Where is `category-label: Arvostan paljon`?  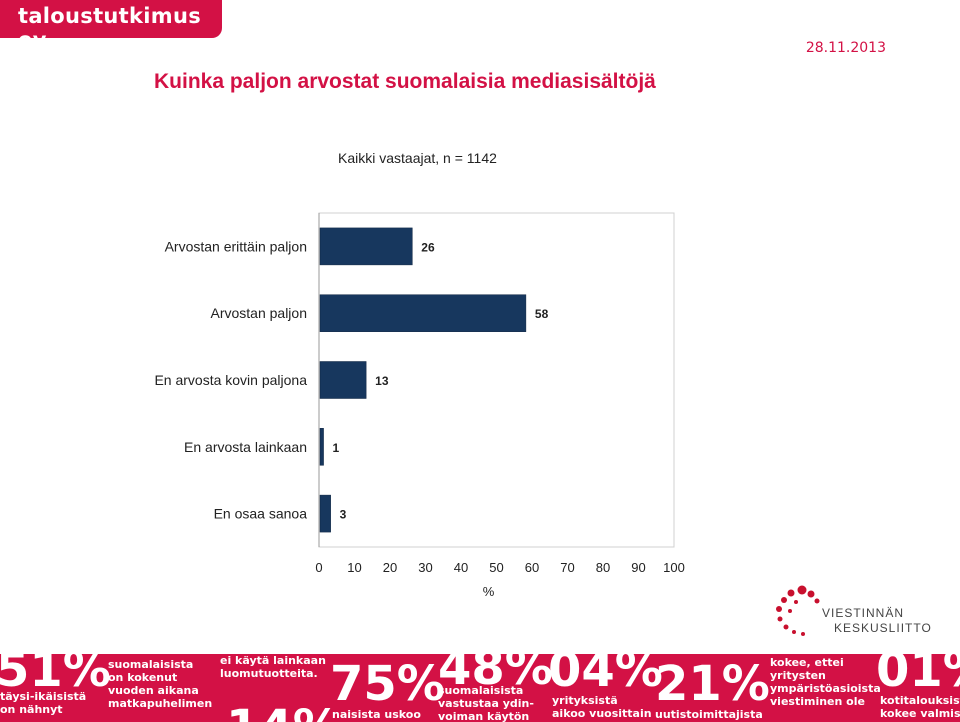
category-label: Arvostan paljon is located at coordinates (258, 313).